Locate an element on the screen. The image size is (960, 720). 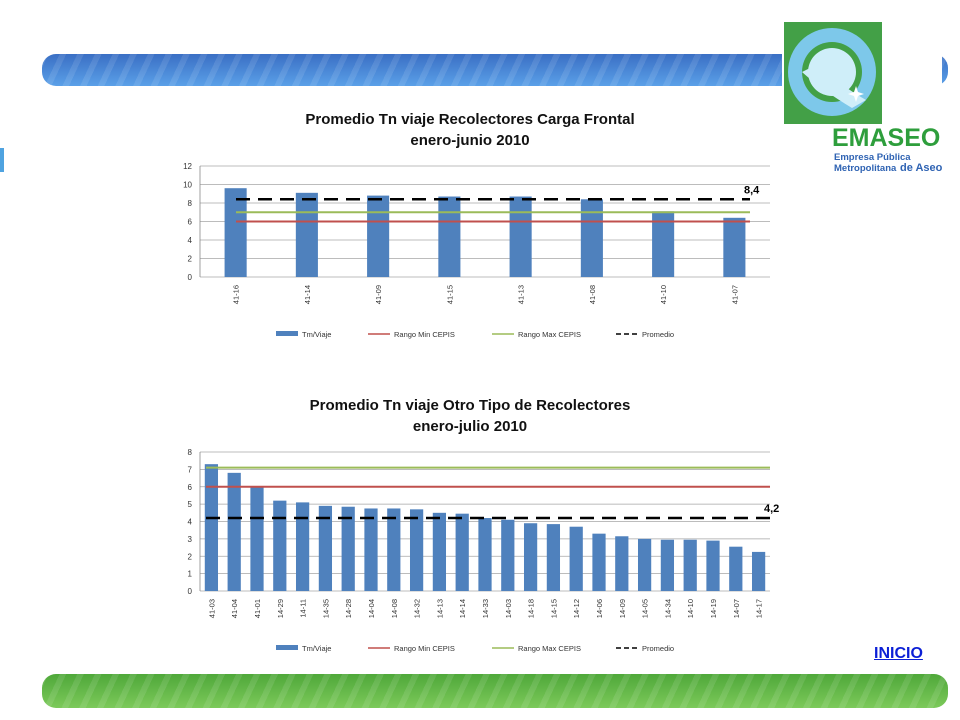
x-tick-label: 41-07 is located at coordinates (734, 294).